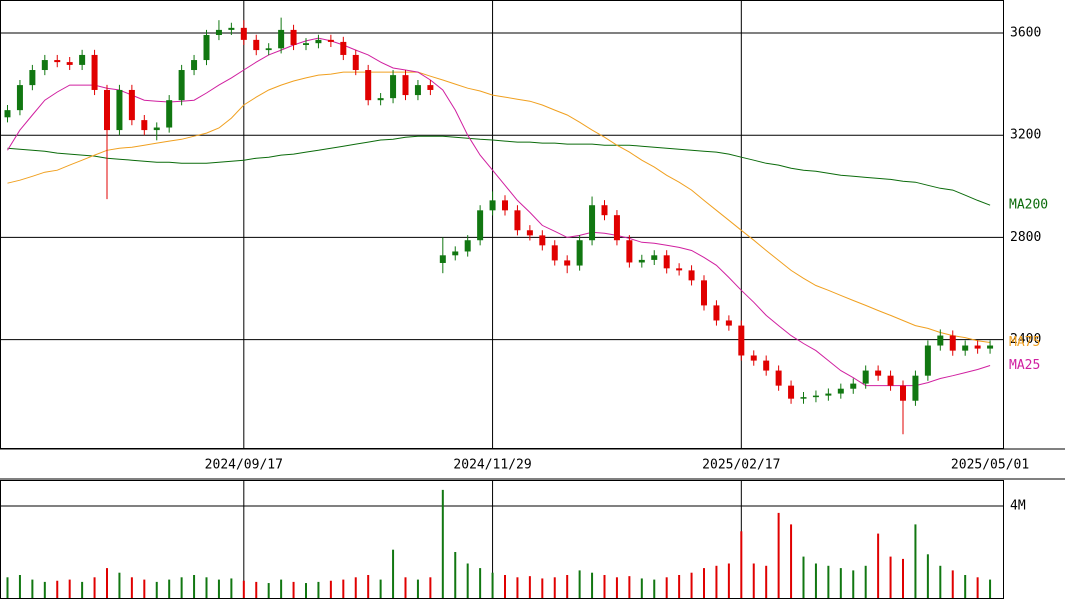  What do you see at coordinates (741, 465) in the screenshot?
I see `x-tick-label: 2025/02/17` at bounding box center [741, 465].